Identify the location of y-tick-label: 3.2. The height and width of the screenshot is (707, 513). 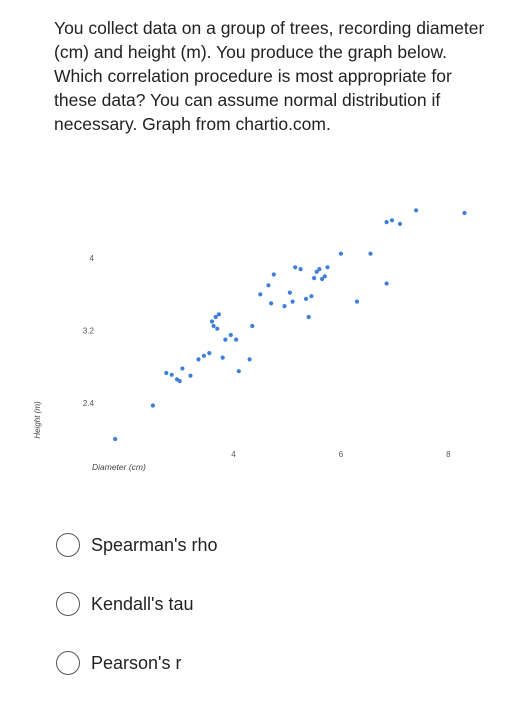
(89, 331).